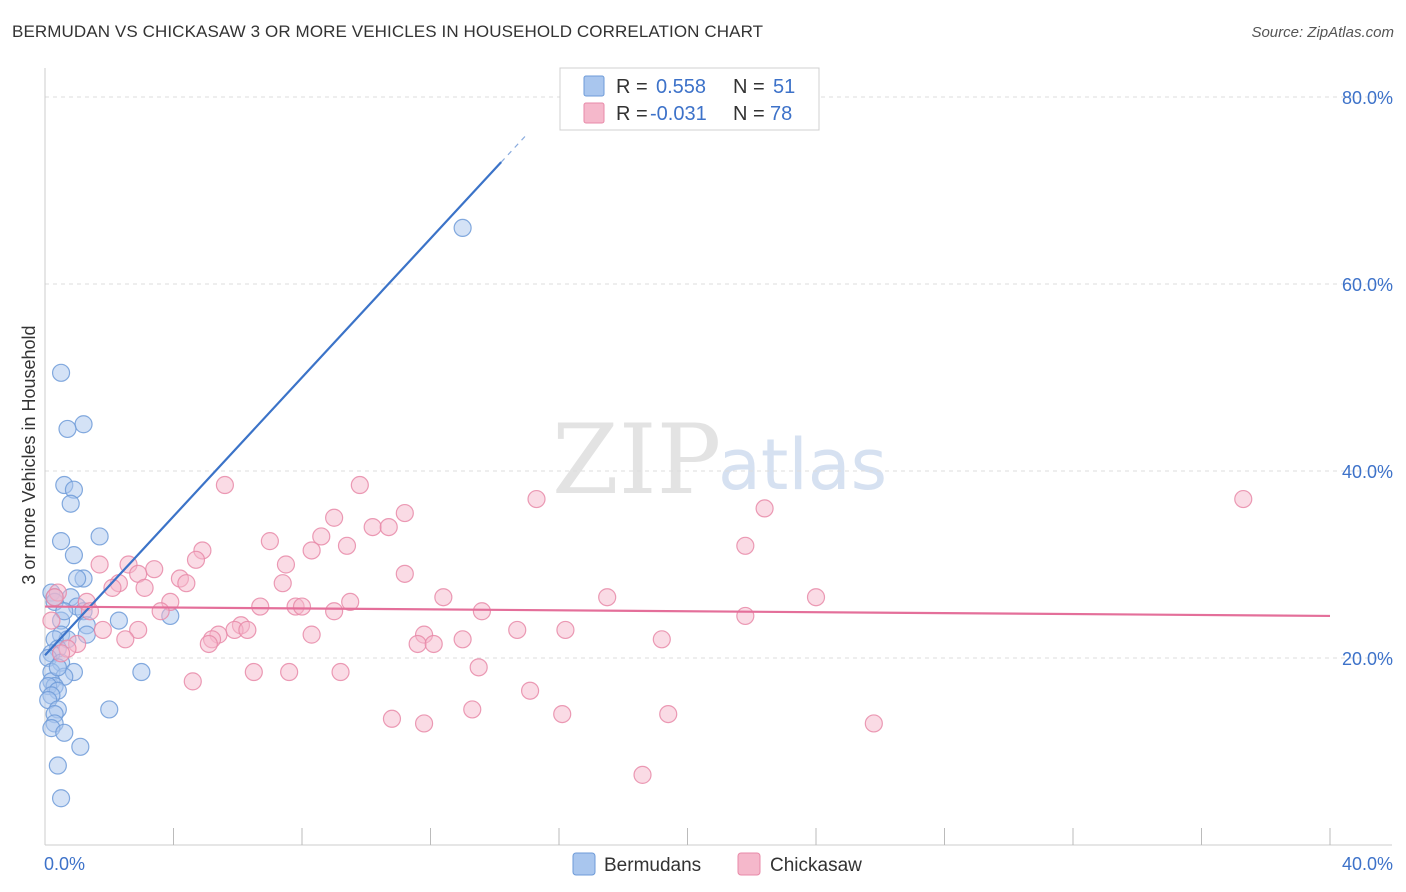 The width and height of the screenshot is (1406, 892). What do you see at coordinates (1367, 285) in the screenshot?
I see `y-tick-label-60: 60.0%` at bounding box center [1367, 285].